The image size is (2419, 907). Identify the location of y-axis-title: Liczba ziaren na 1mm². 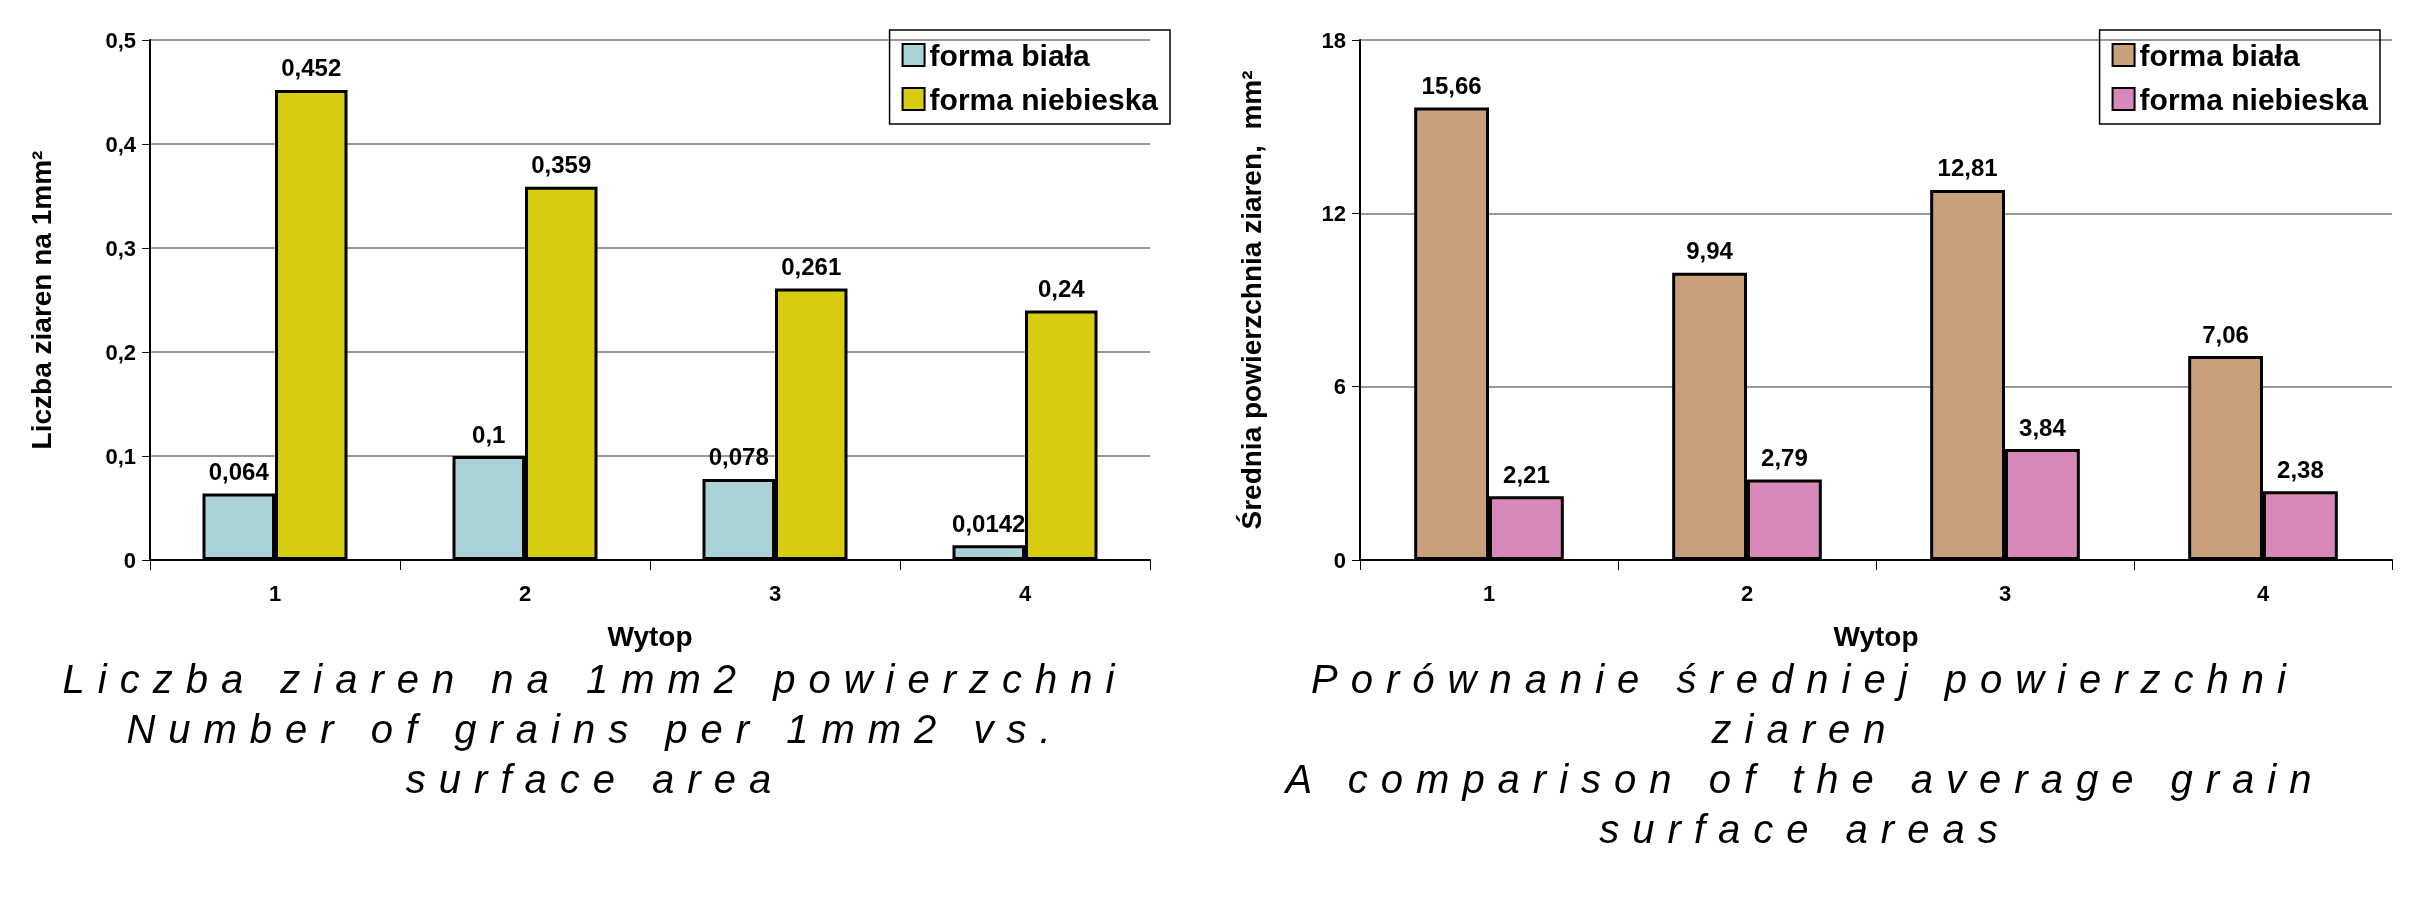
(41, 300).